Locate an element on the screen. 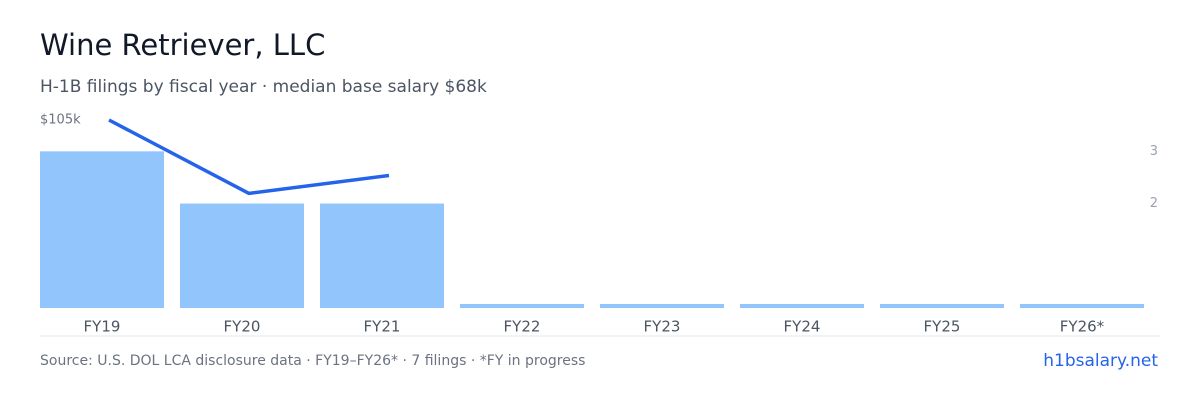 Image resolution: width=1200 pixels, height=400 pixels. x-tick-label: FY19 is located at coordinates (102, 327).